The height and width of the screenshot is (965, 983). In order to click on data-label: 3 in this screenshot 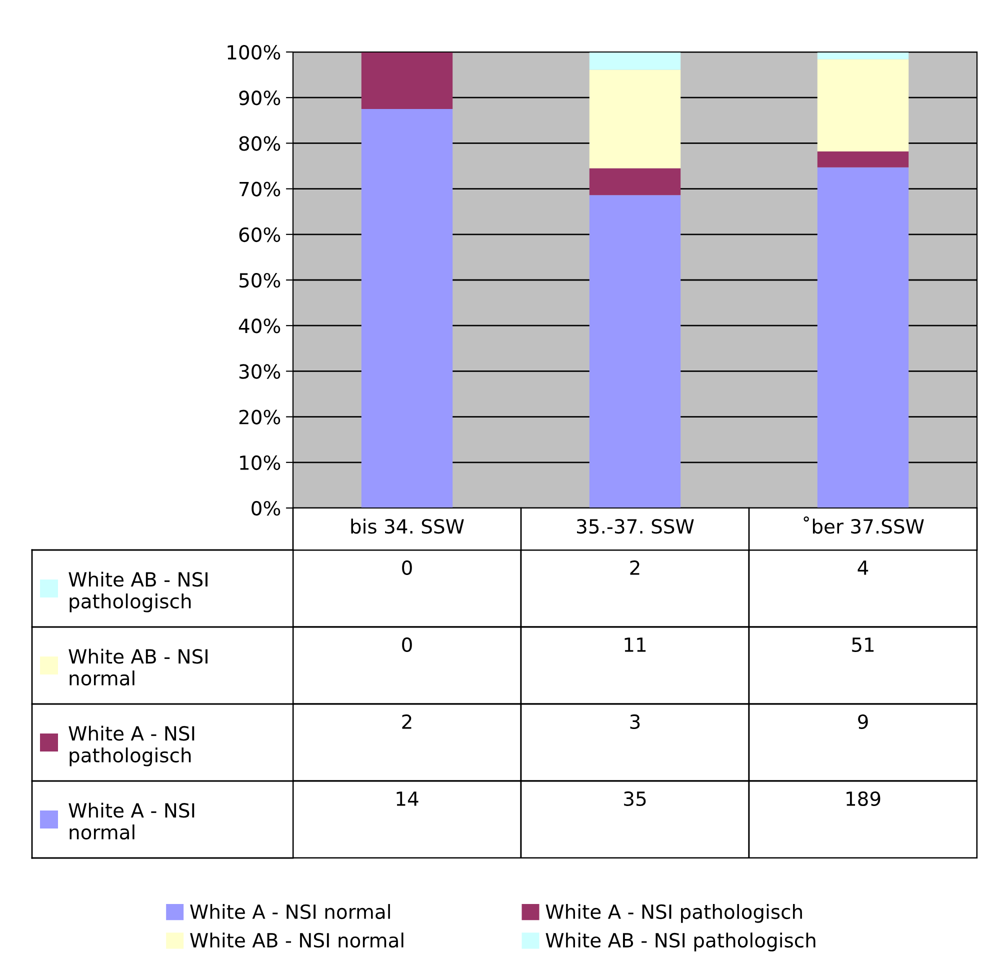, I will do `click(635, 722)`.